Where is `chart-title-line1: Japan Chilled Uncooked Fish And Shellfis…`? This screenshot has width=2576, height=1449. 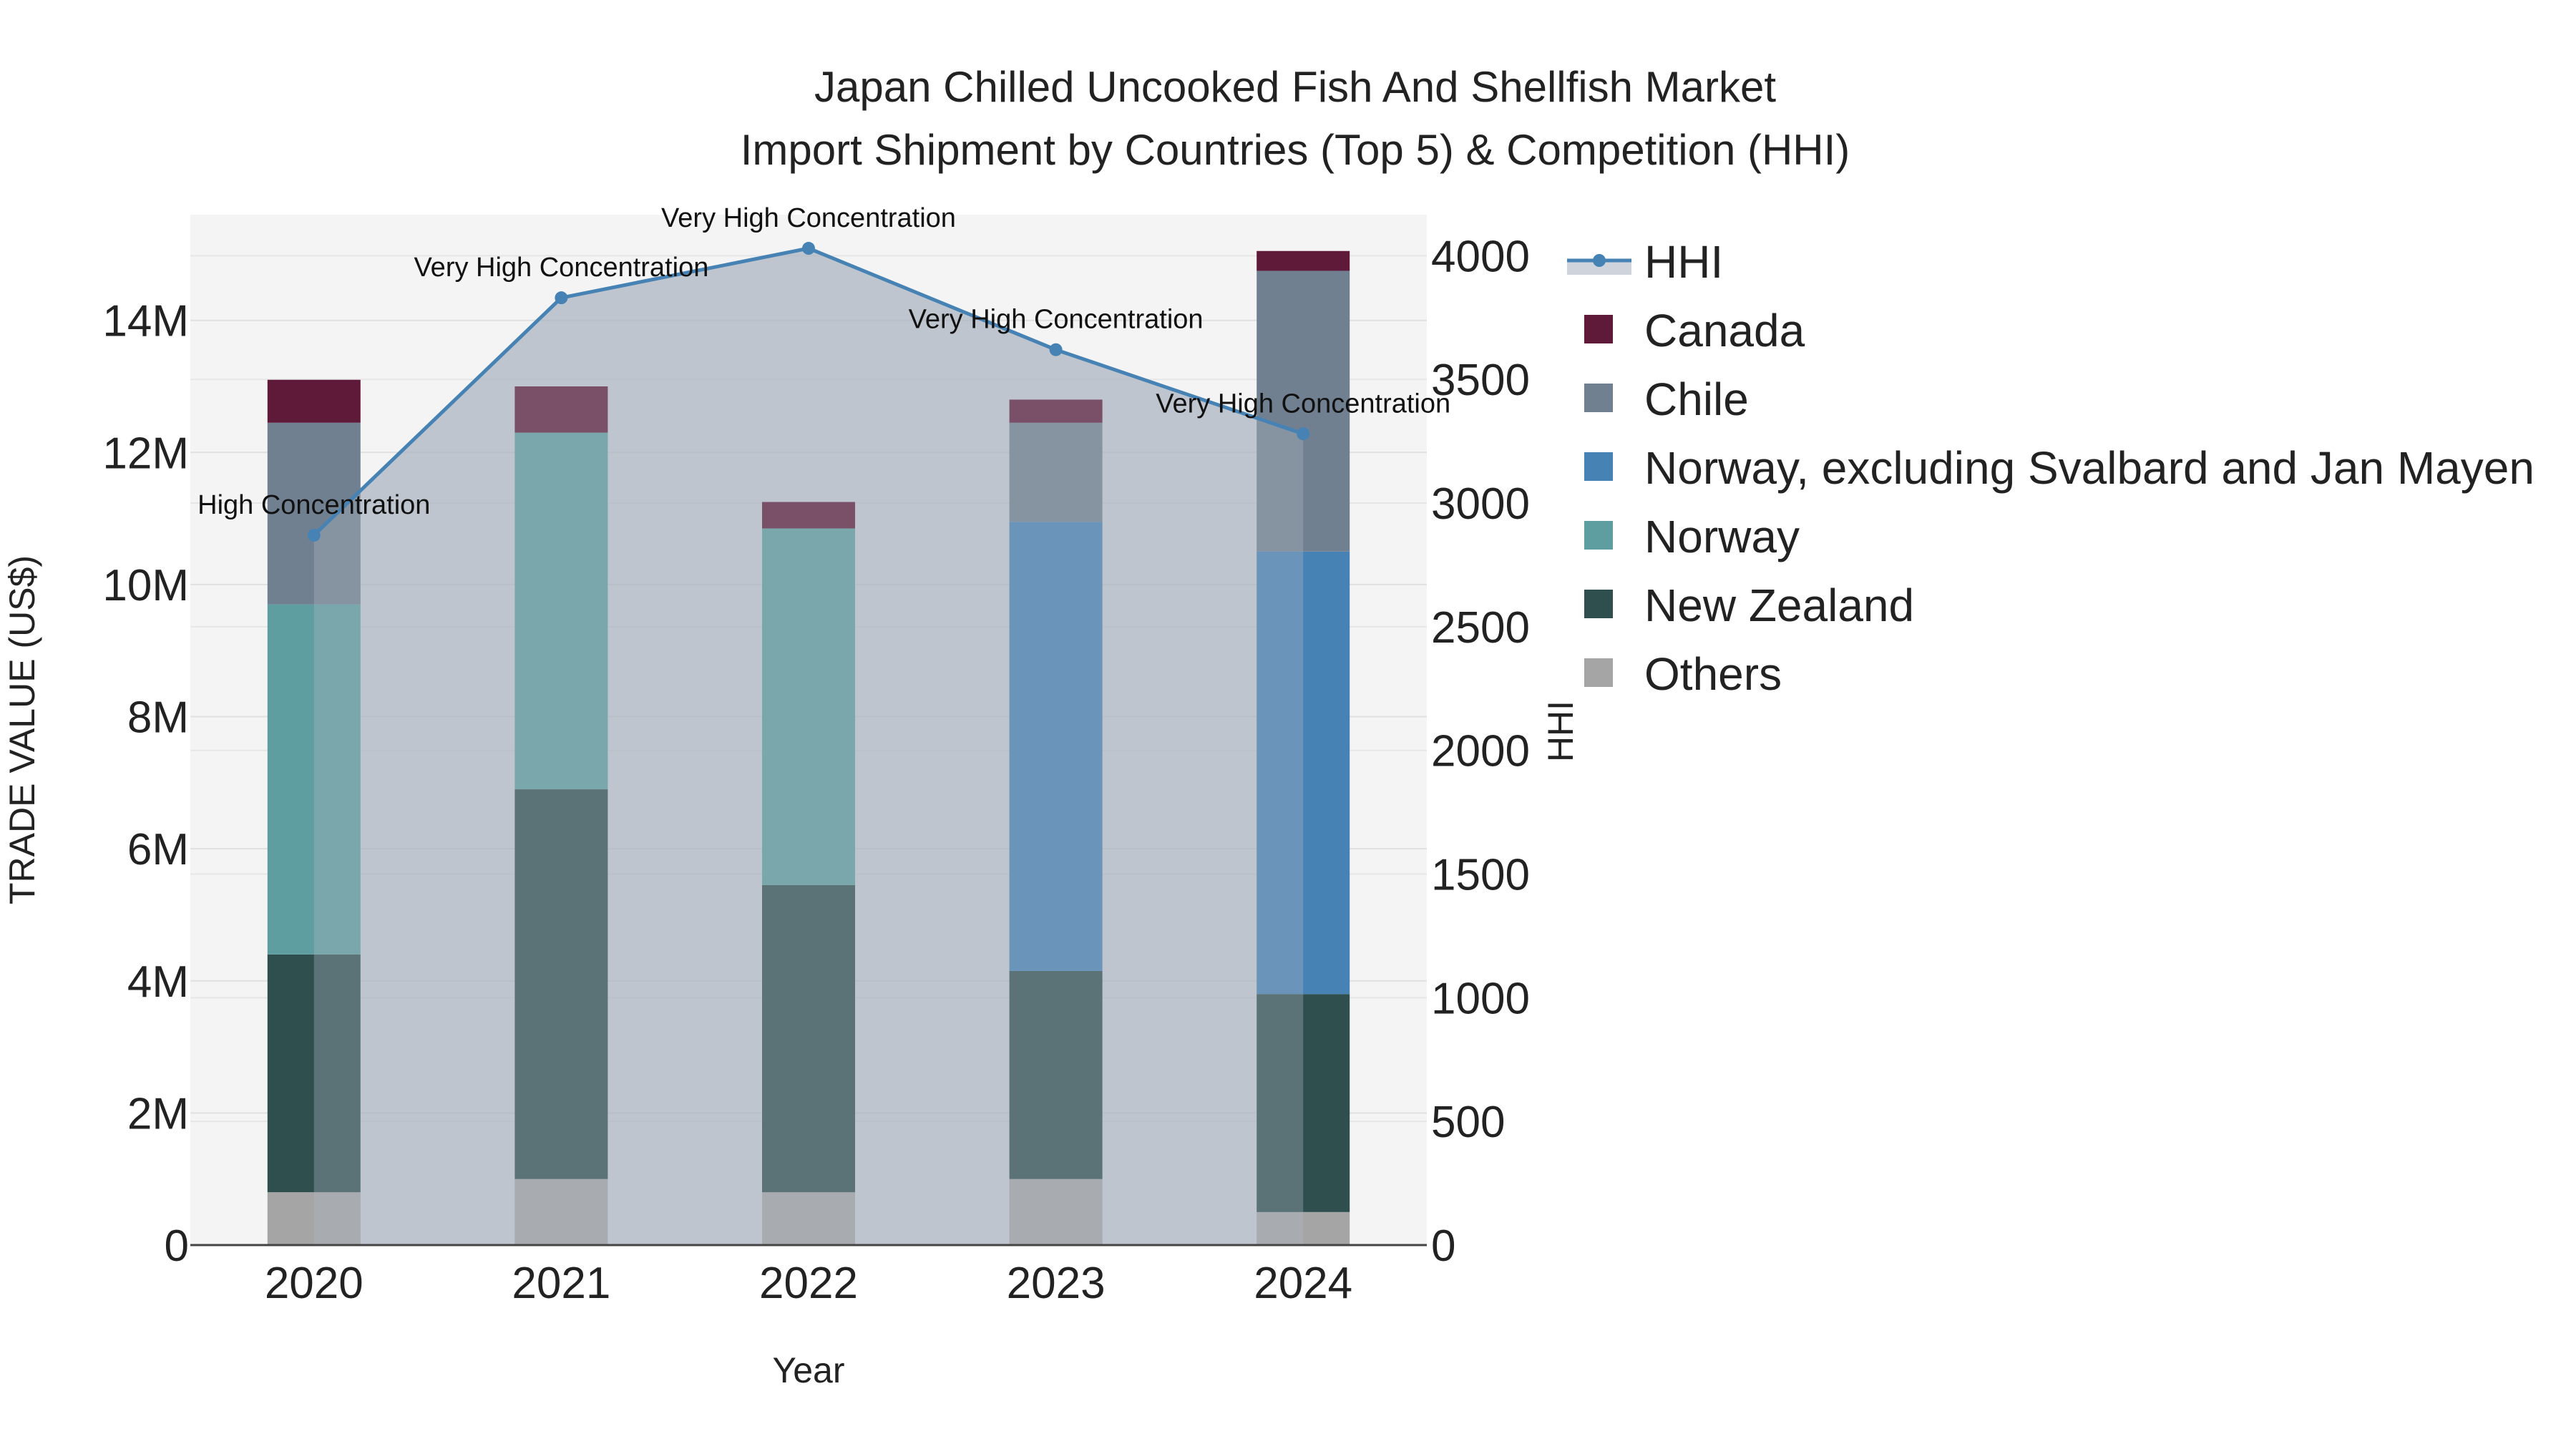
chart-title-line1: Japan Chilled Uncooked Fish And Shellfis… is located at coordinates (1295, 87).